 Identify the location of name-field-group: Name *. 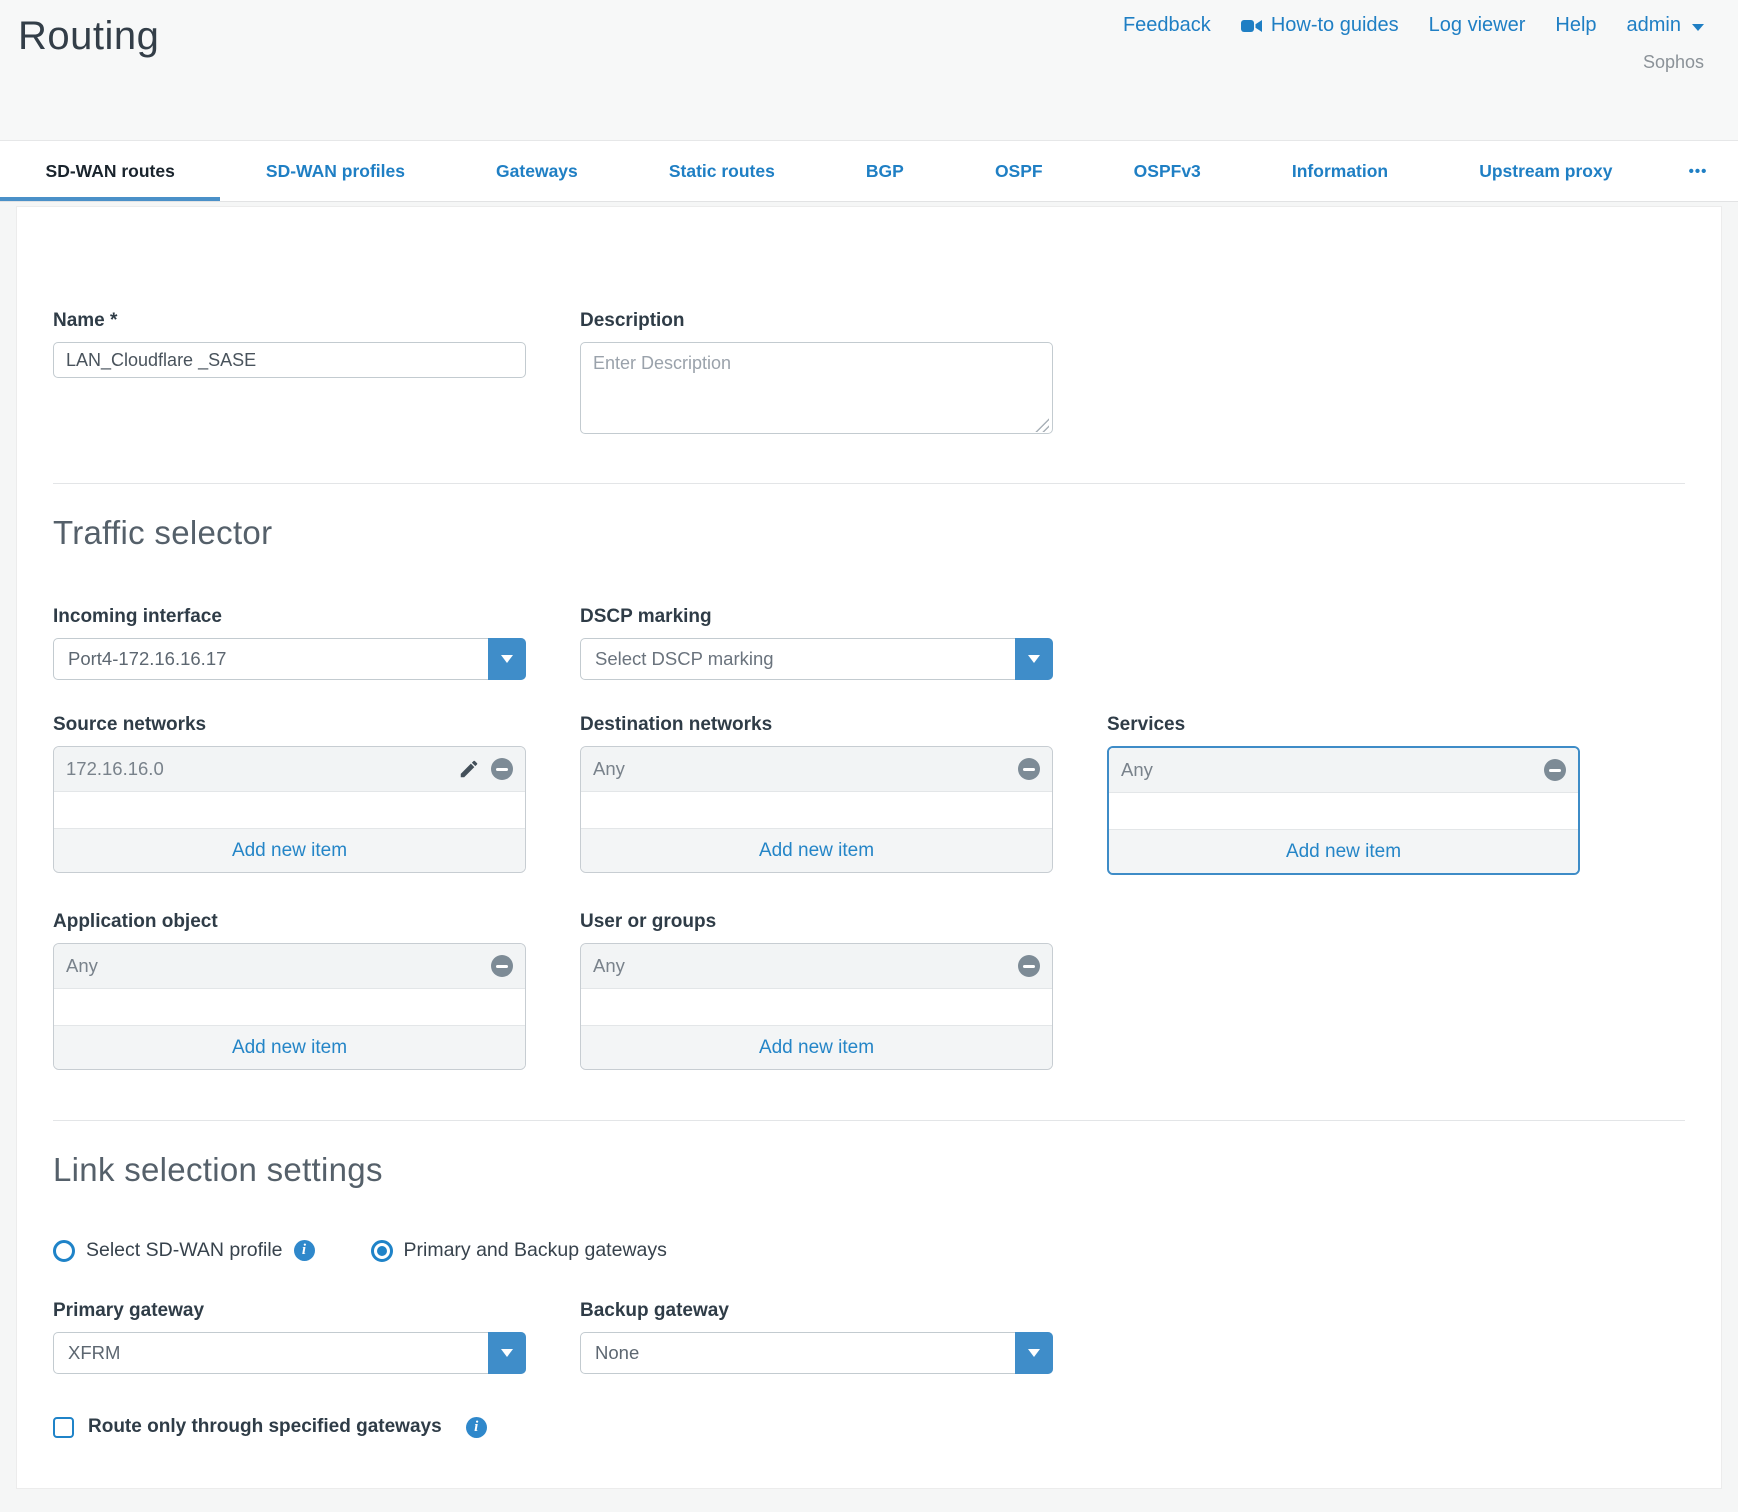
(289, 344).